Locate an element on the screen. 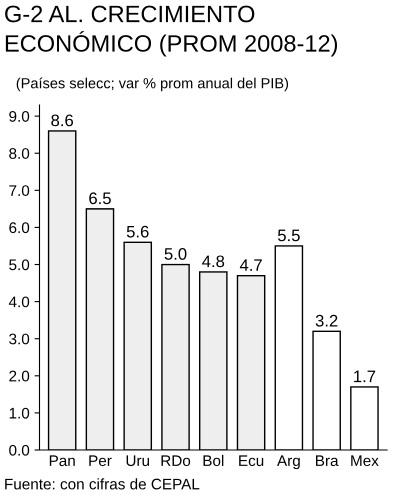 The width and height of the screenshot is (395, 500). y-tick-label: 5.0 is located at coordinates (19, 264).